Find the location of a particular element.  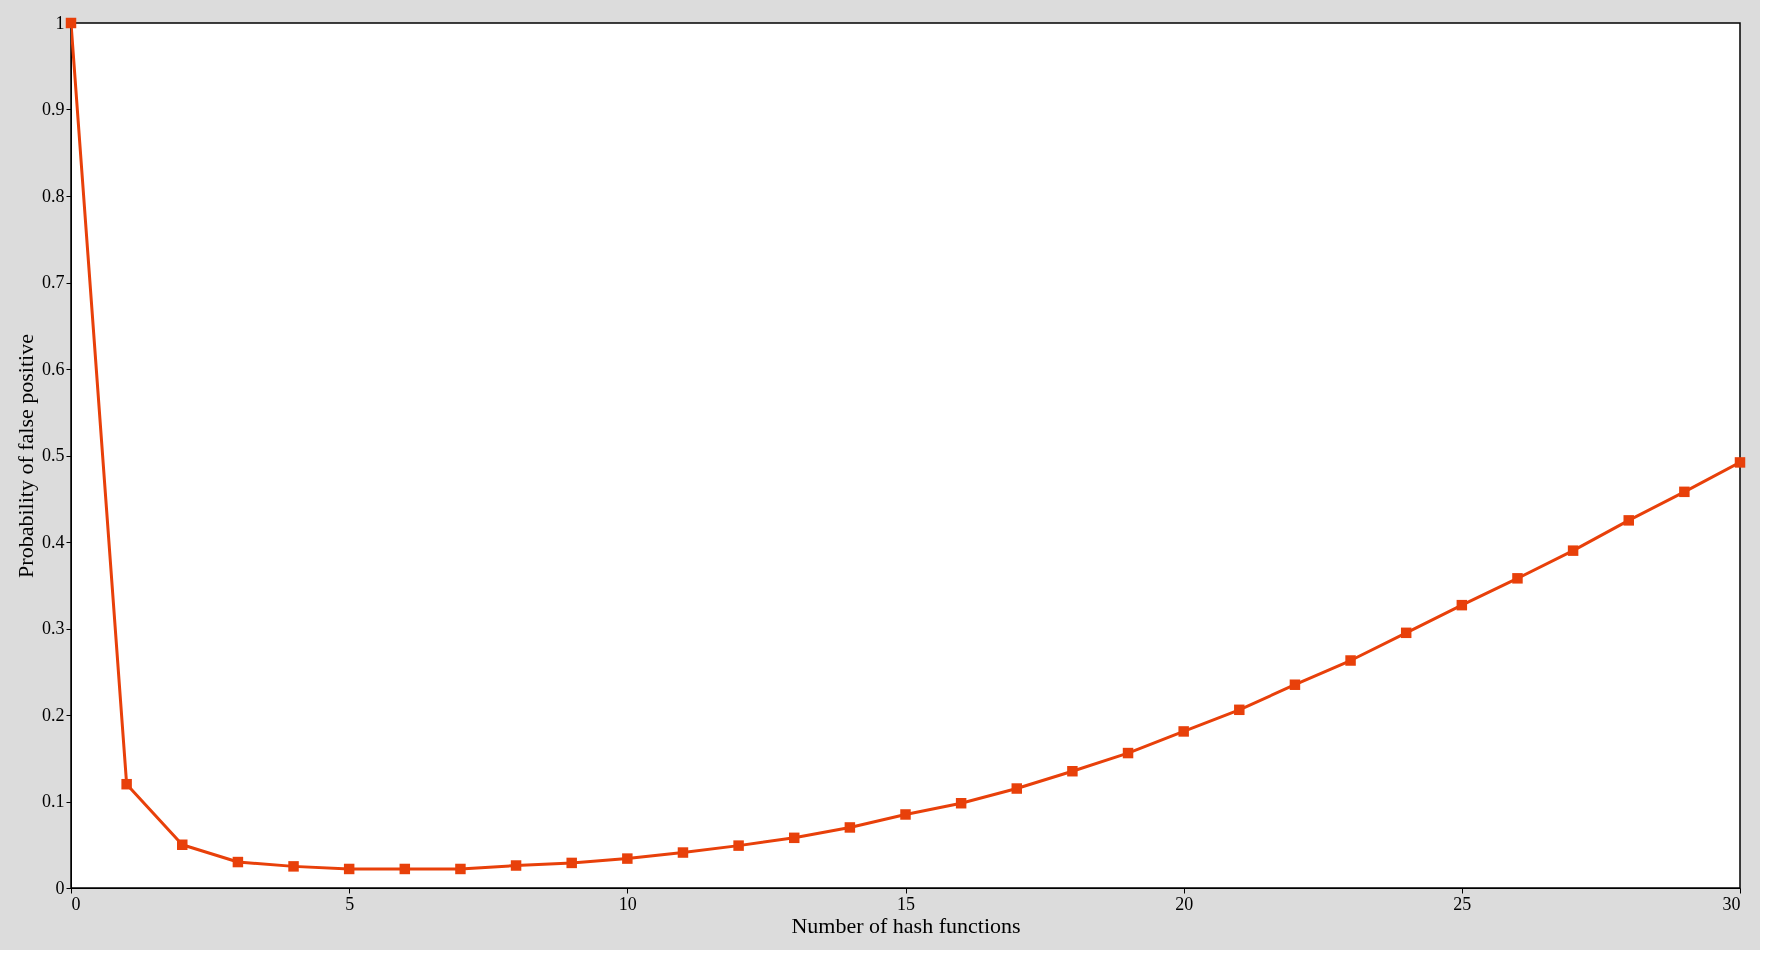

y-tick-label: 0.3 is located at coordinates (53, 628).